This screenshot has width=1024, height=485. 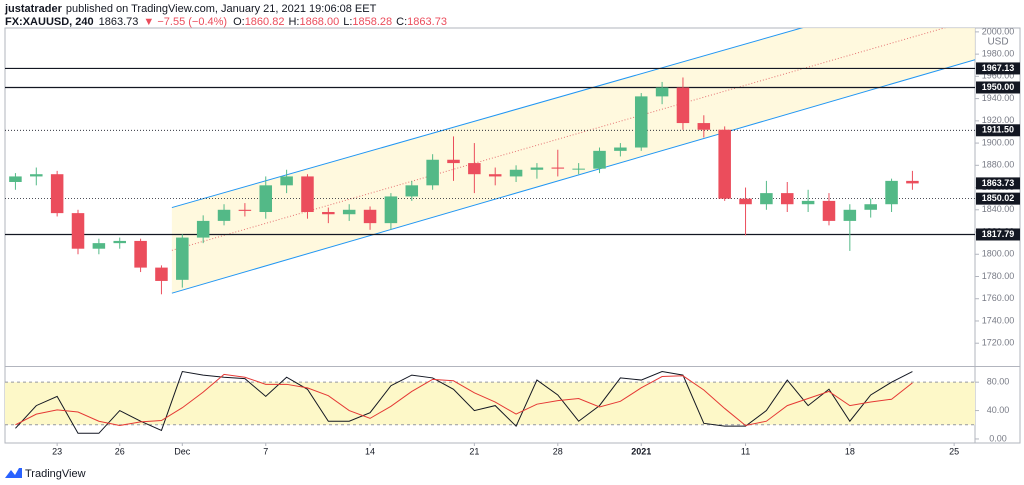 What do you see at coordinates (998, 320) in the screenshot?
I see `y-tick-label: 1740.00` at bounding box center [998, 320].